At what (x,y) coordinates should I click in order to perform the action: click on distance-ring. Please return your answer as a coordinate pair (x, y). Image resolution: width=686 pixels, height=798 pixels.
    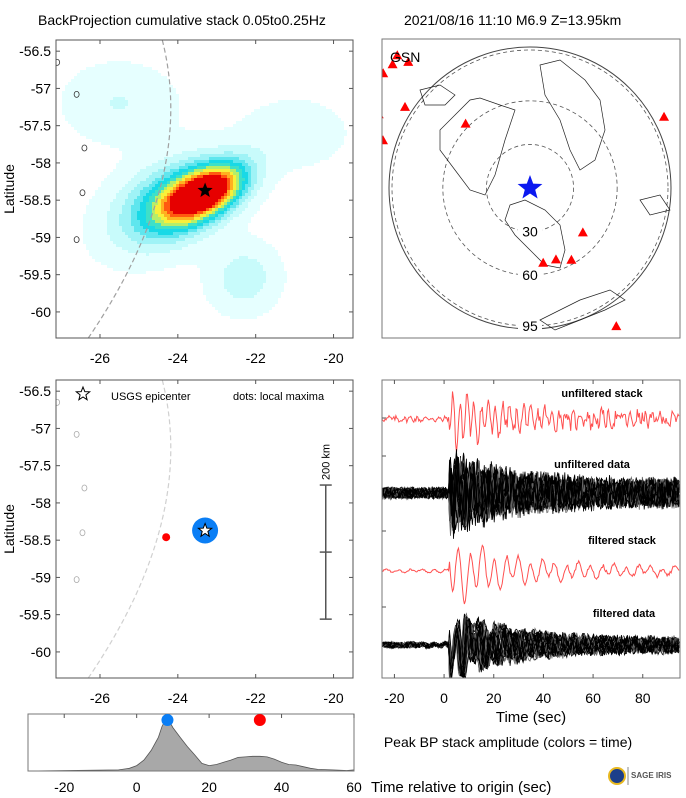
    Looking at the image, I should click on (530, 188).